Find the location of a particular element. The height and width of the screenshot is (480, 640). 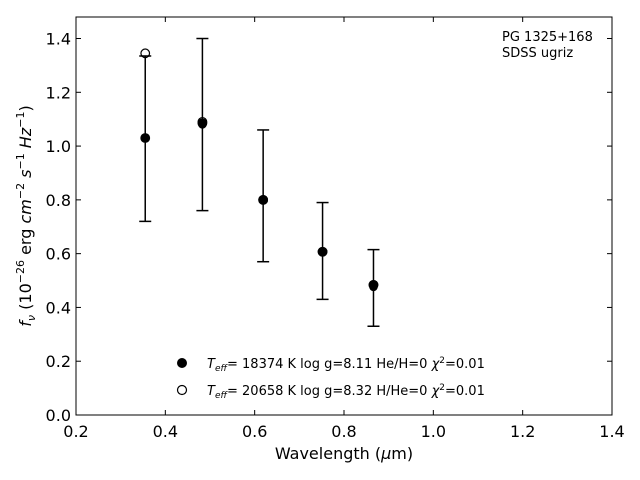

x-tick-label: 1.2 is located at coordinates (522, 431).